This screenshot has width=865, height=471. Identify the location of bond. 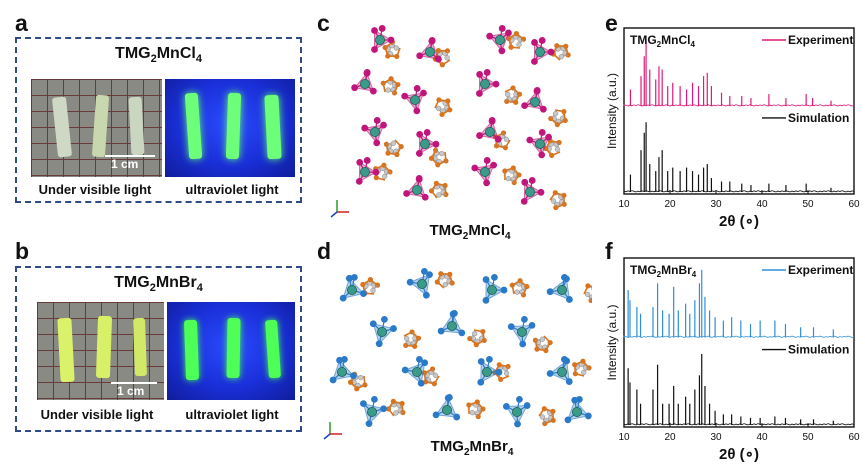
(589, 286).